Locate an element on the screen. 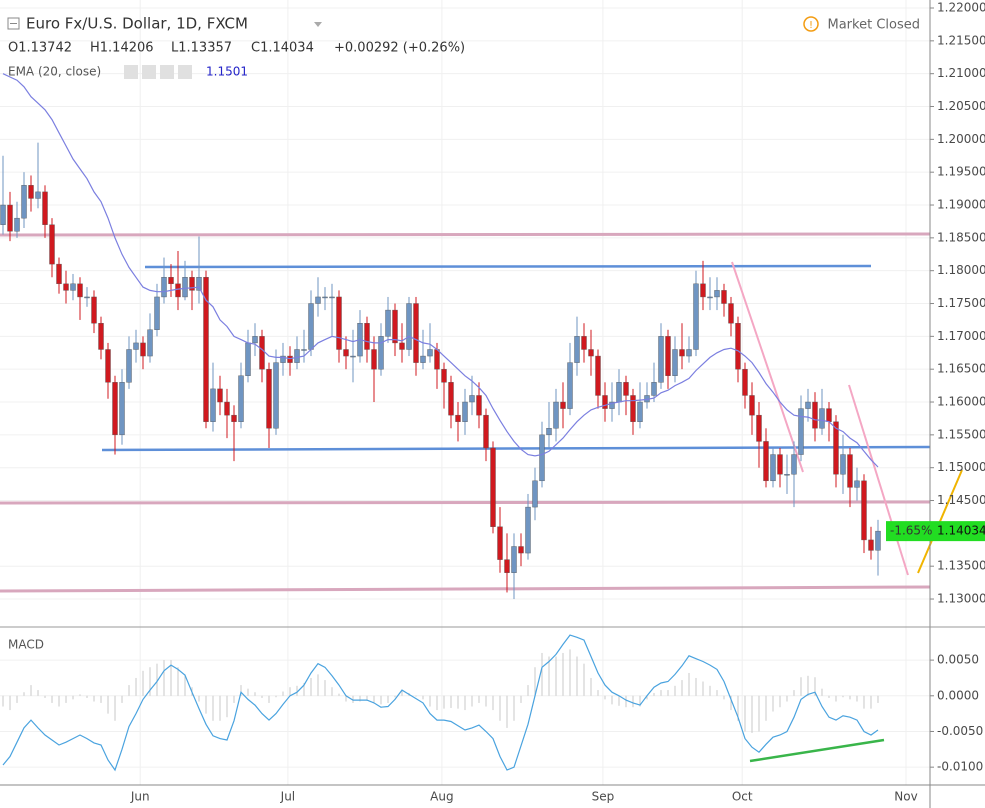  y-tick-label: 1.16500 is located at coordinates (961, 369).